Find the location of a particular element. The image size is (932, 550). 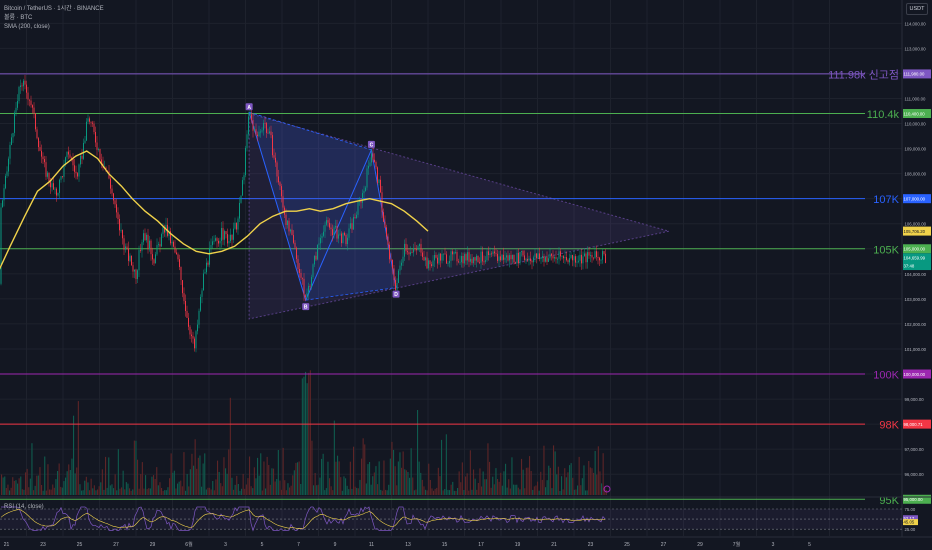

time-axis is located at coordinates (466, 543).